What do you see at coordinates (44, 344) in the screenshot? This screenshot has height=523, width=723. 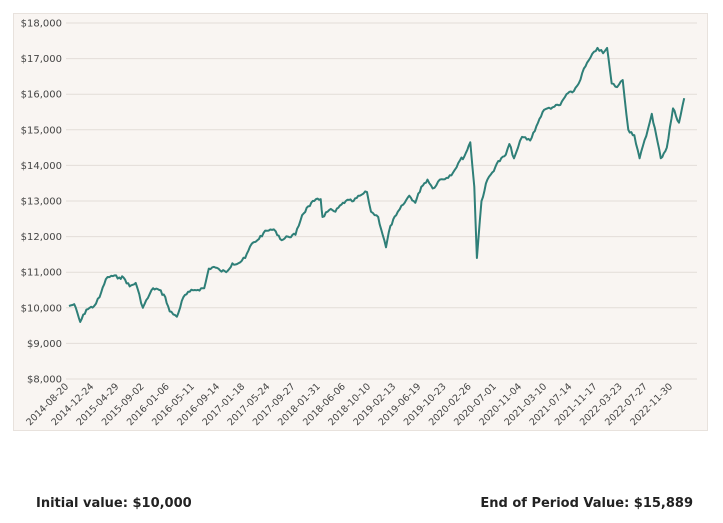 I see `y-tick-label: $9,000` at bounding box center [44, 344].